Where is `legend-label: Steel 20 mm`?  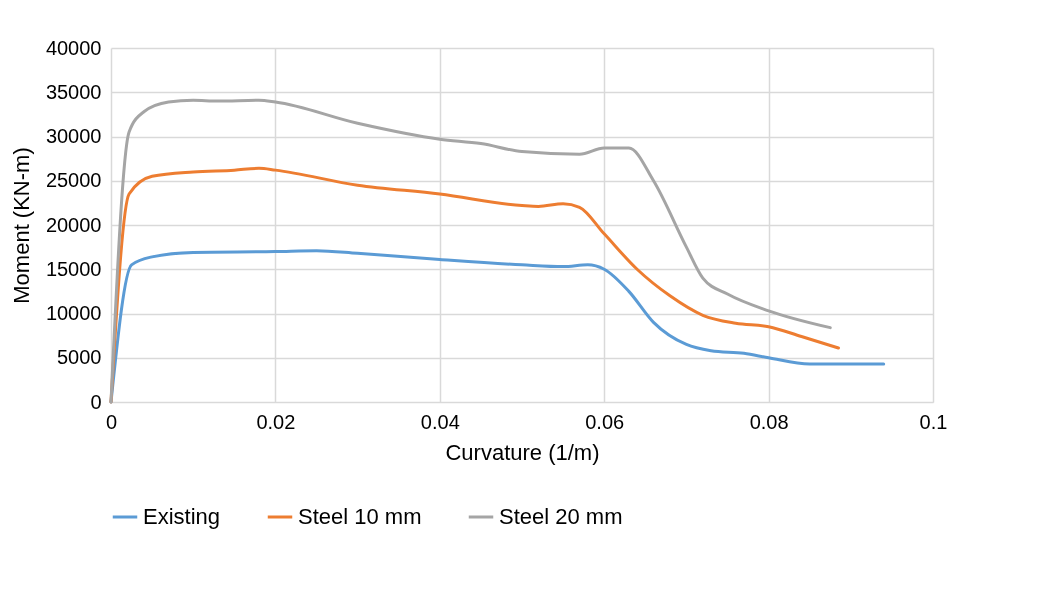 legend-label: Steel 20 mm is located at coordinates (561, 516).